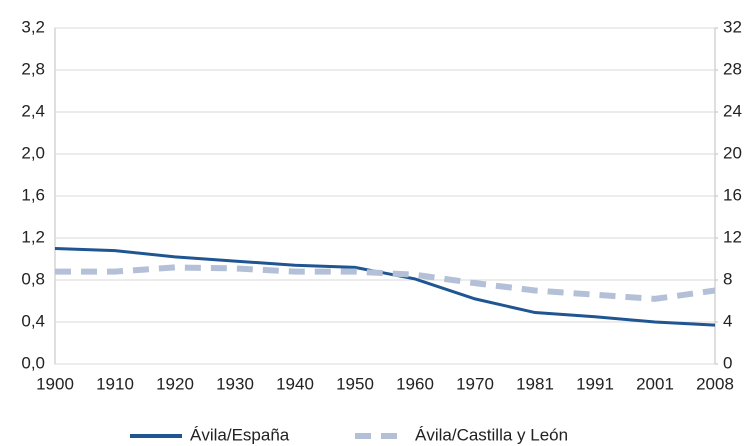 This screenshot has width=755, height=446. Describe the element at coordinates (33, 194) in the screenshot. I see `y-tick-label: 1,6` at that location.